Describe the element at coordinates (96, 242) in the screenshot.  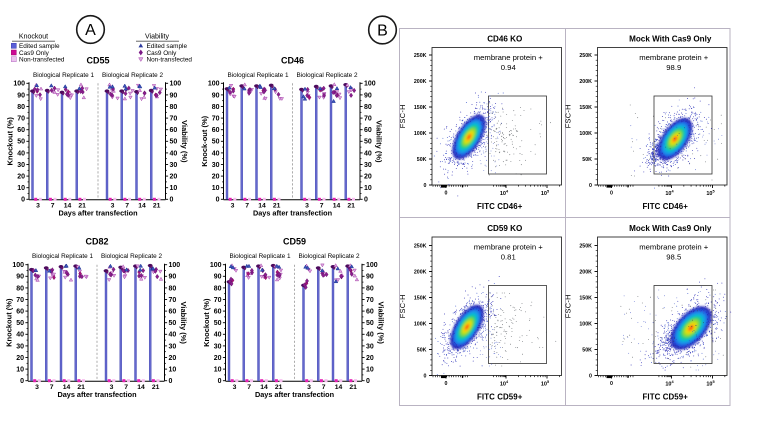
I see `svg-text: CD82` at that location.